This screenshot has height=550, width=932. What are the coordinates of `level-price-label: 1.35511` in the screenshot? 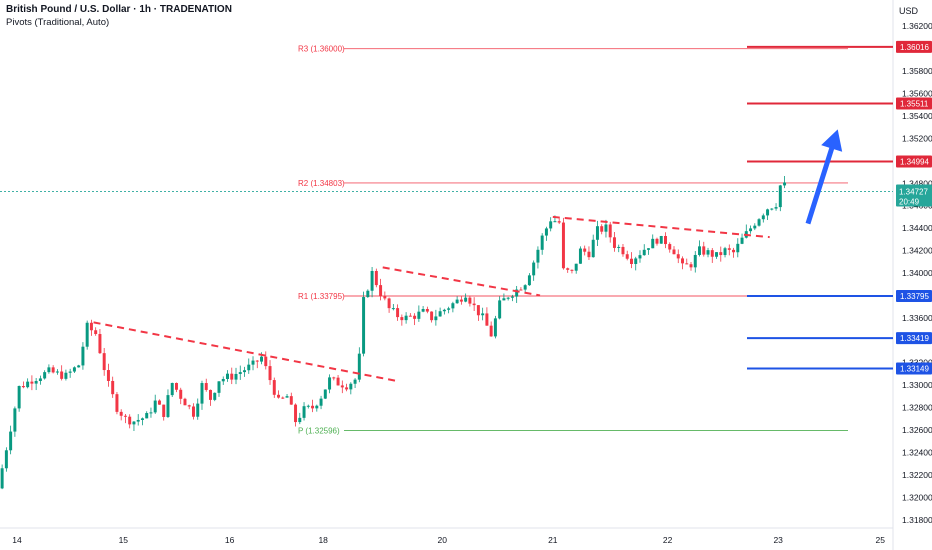 It's located at (914, 104).